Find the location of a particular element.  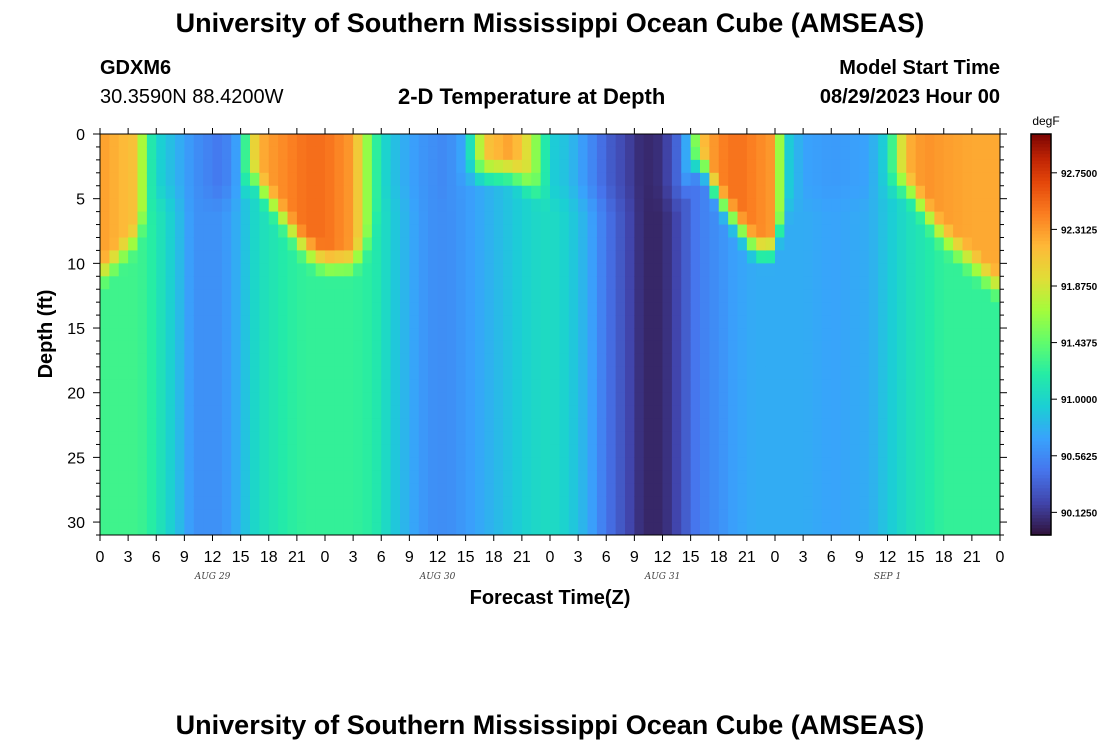

x-tick-label: 18 is located at coordinates (944, 557).